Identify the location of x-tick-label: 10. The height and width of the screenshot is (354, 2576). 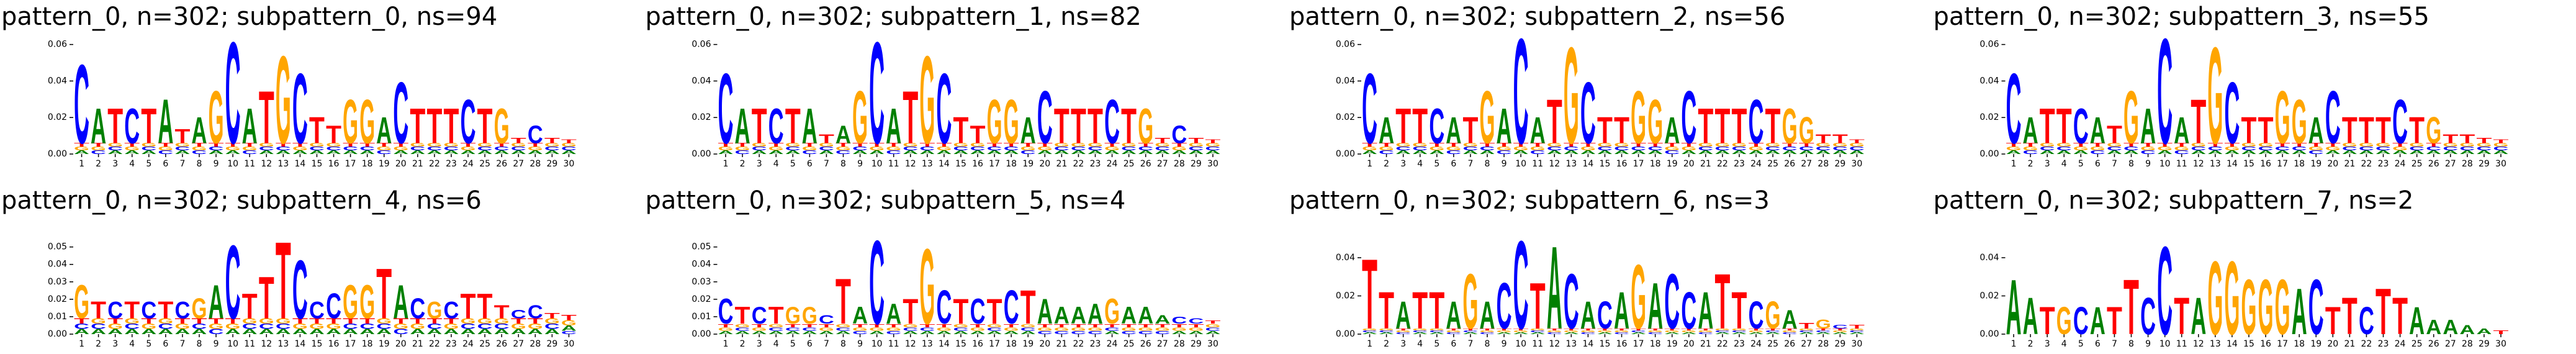
(1520, 344).